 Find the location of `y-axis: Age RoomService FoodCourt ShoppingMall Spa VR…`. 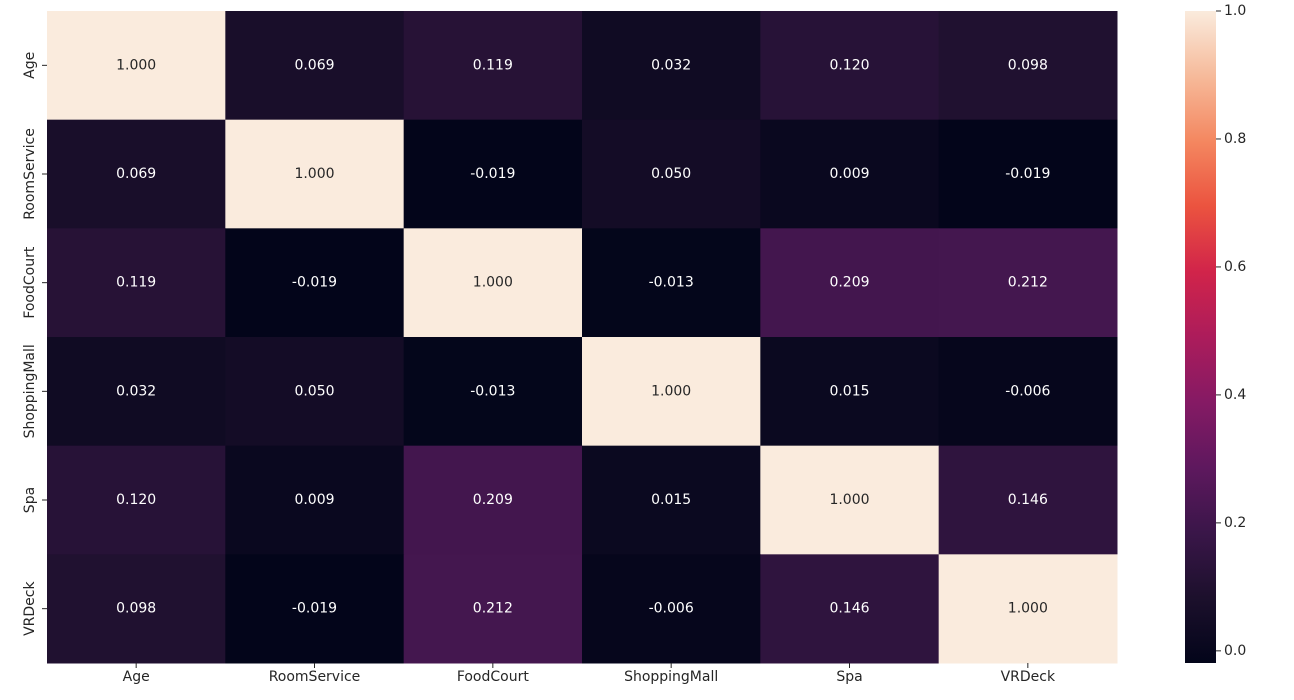

y-axis: Age RoomService FoodCourt ShoppingMall Spa VR… is located at coordinates (34, 344).